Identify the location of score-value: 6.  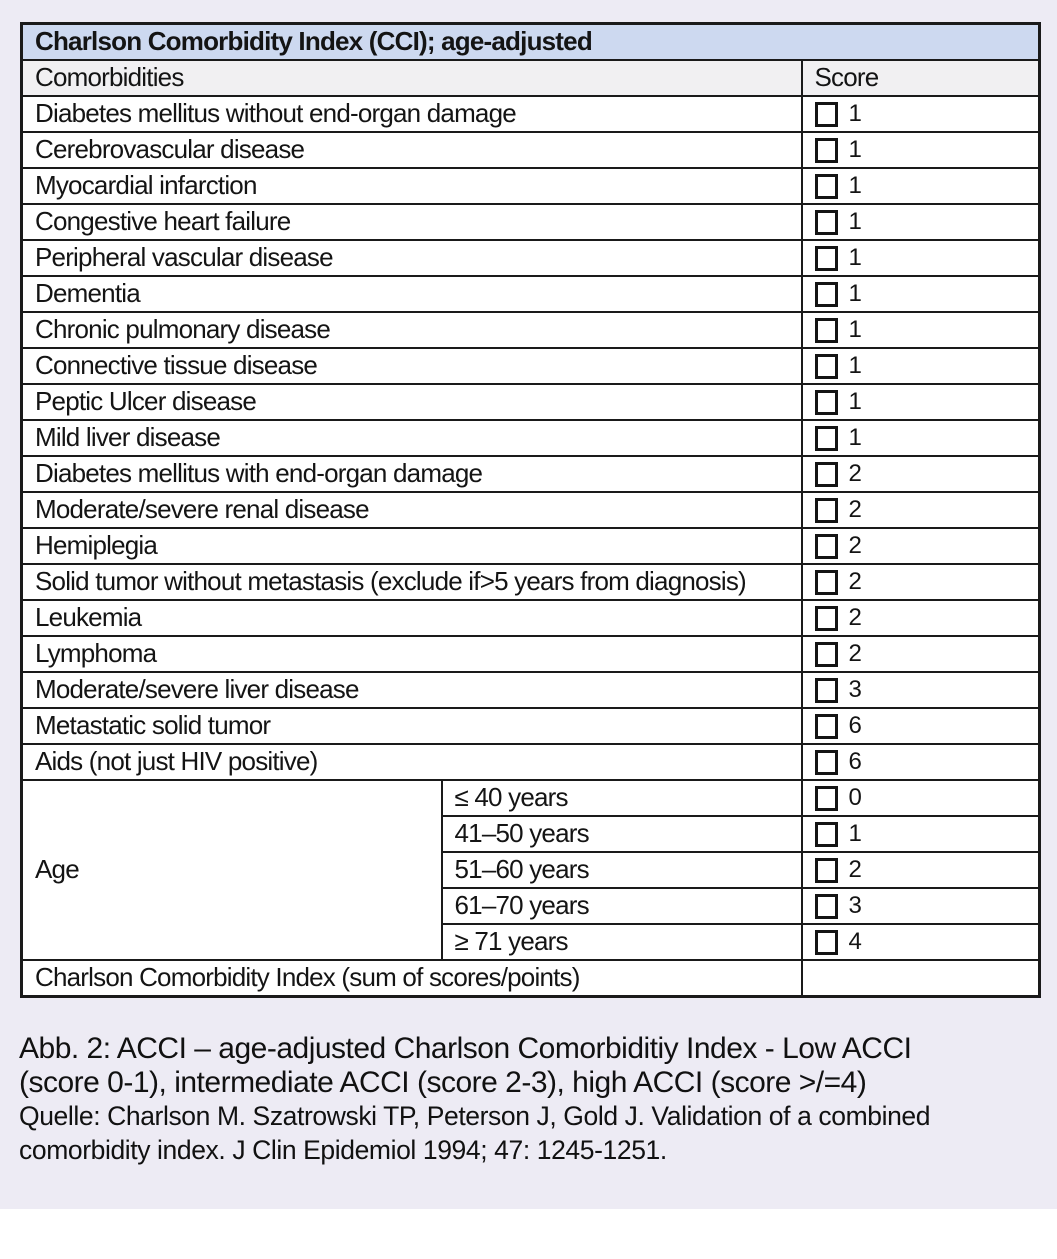
(855, 762).